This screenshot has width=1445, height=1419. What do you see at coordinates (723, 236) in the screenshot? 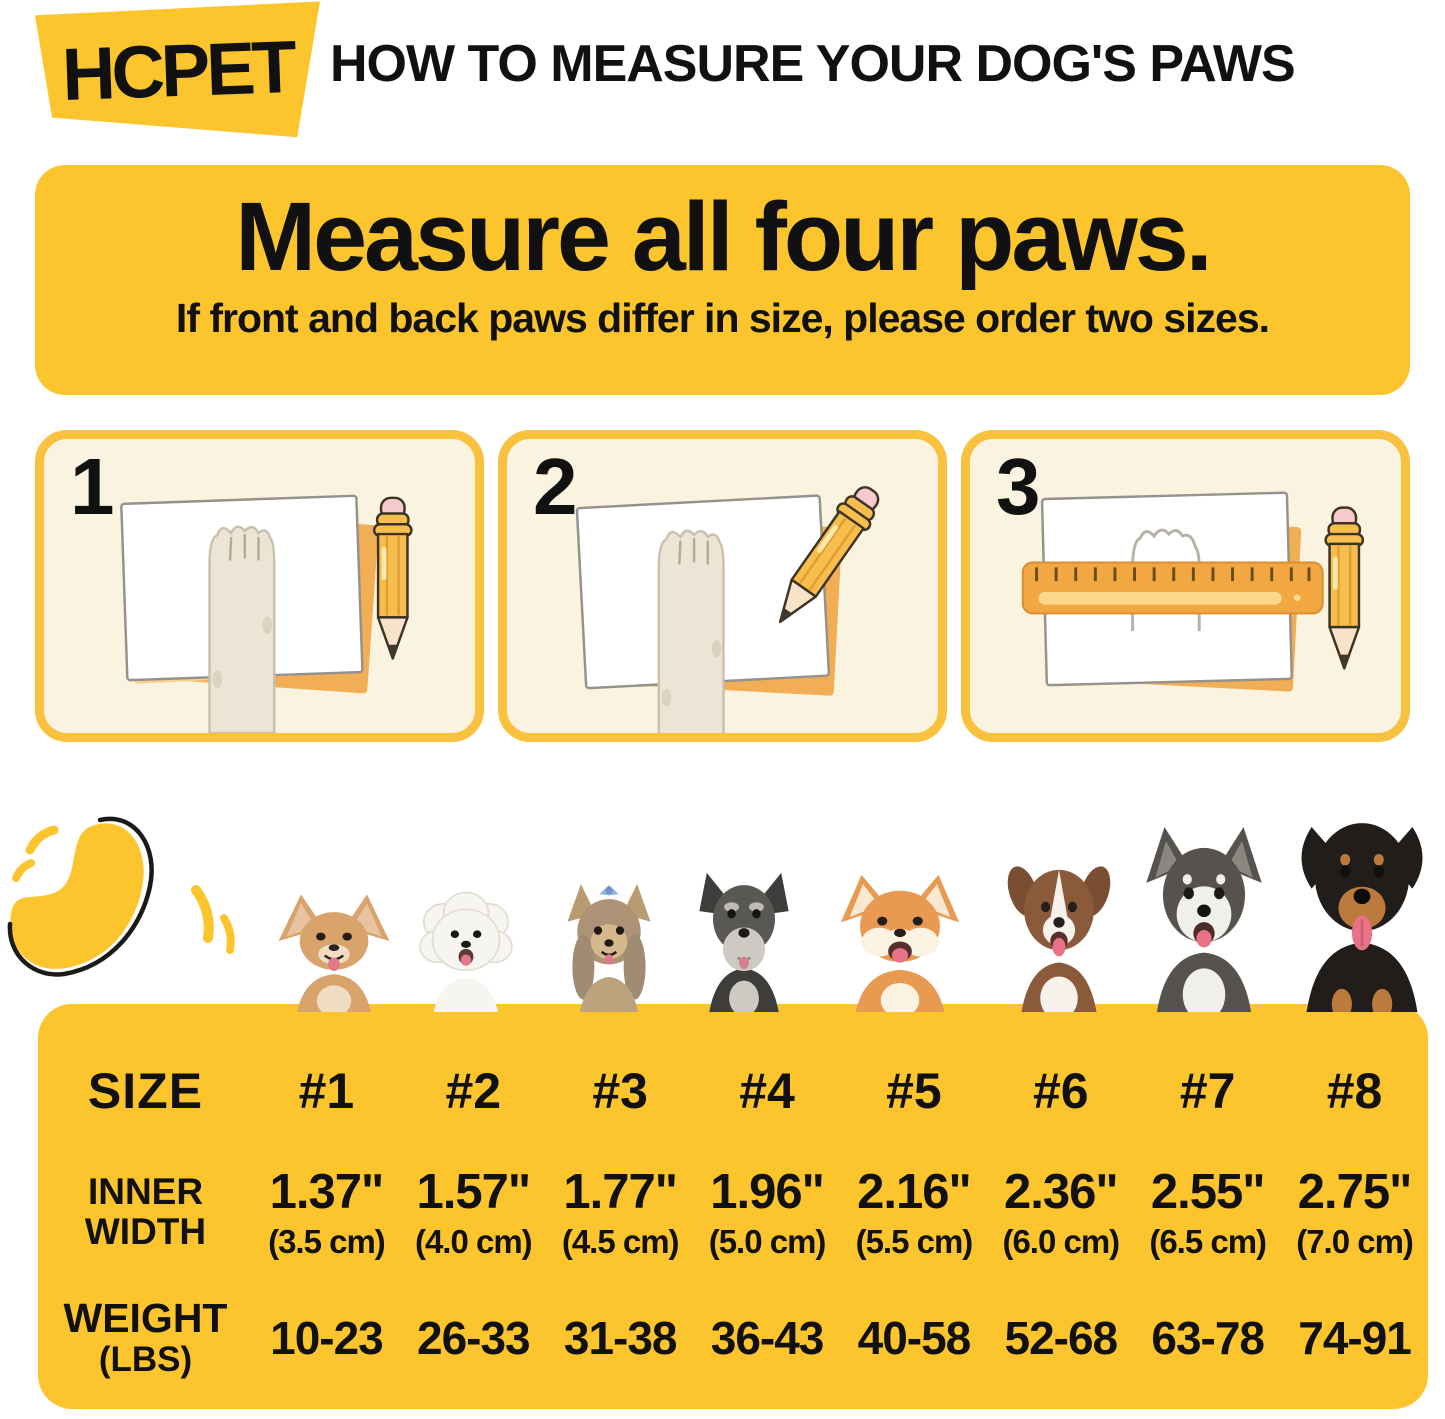
I see `hero-heading: Measure all four paws.` at bounding box center [723, 236].